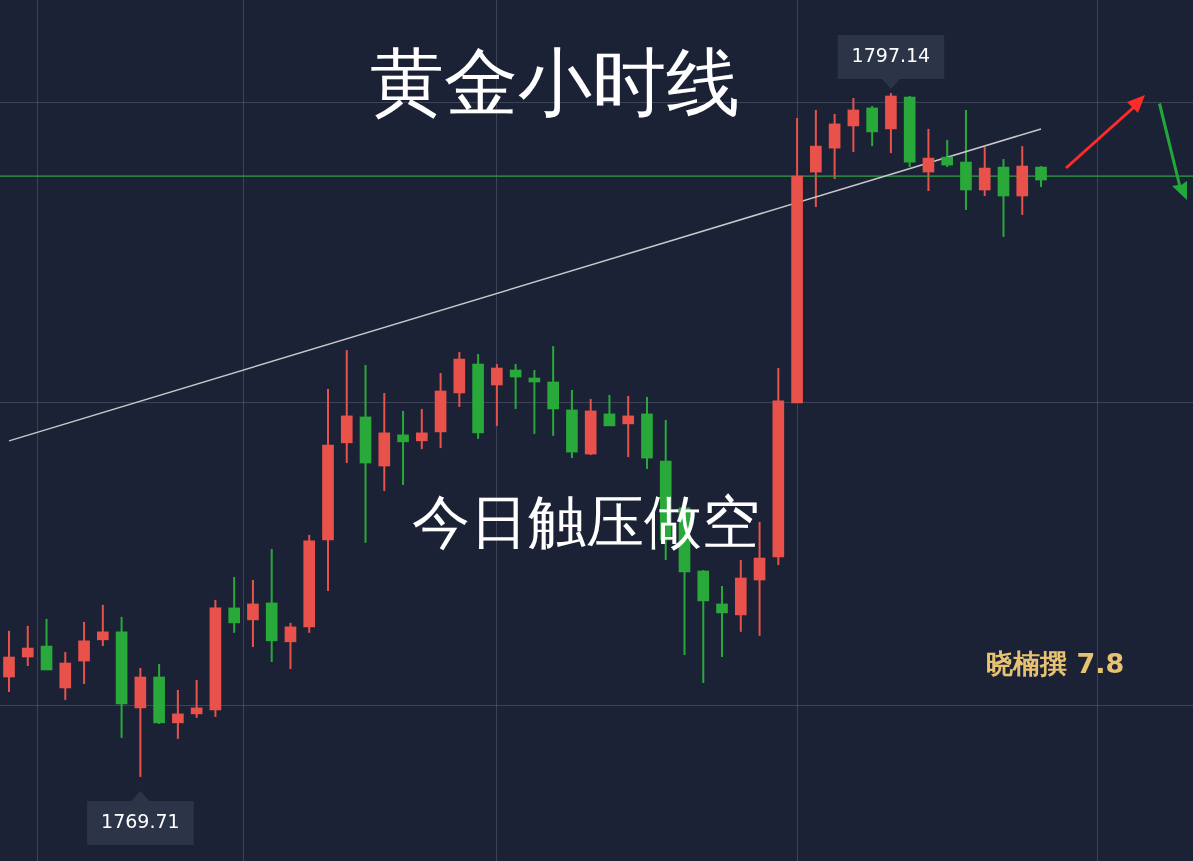  Describe the element at coordinates (891, 54) in the screenshot. I see `annotation: 1797.14` at that location.